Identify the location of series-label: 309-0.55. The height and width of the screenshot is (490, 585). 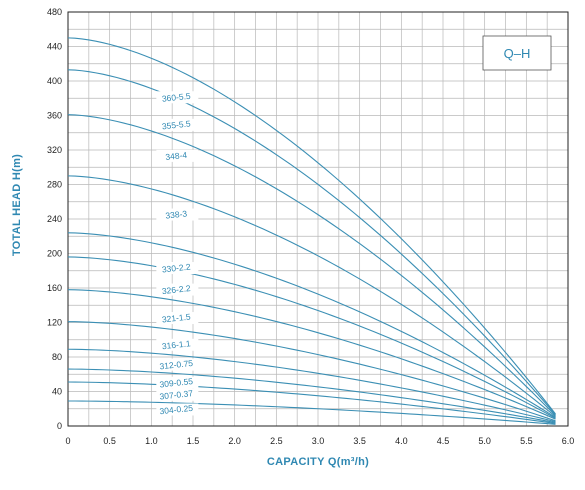
(176, 382).